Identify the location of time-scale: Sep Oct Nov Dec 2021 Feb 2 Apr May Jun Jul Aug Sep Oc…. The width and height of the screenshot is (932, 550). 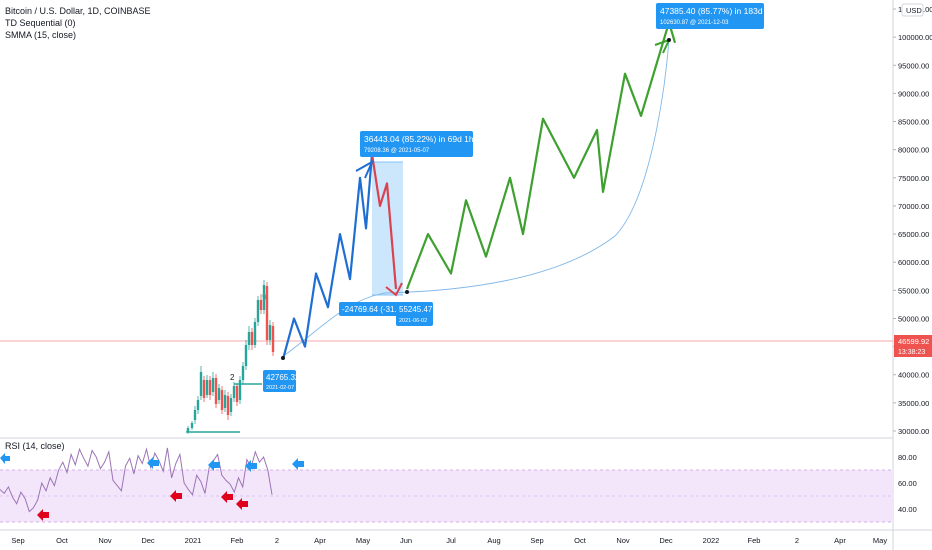
(449, 540).